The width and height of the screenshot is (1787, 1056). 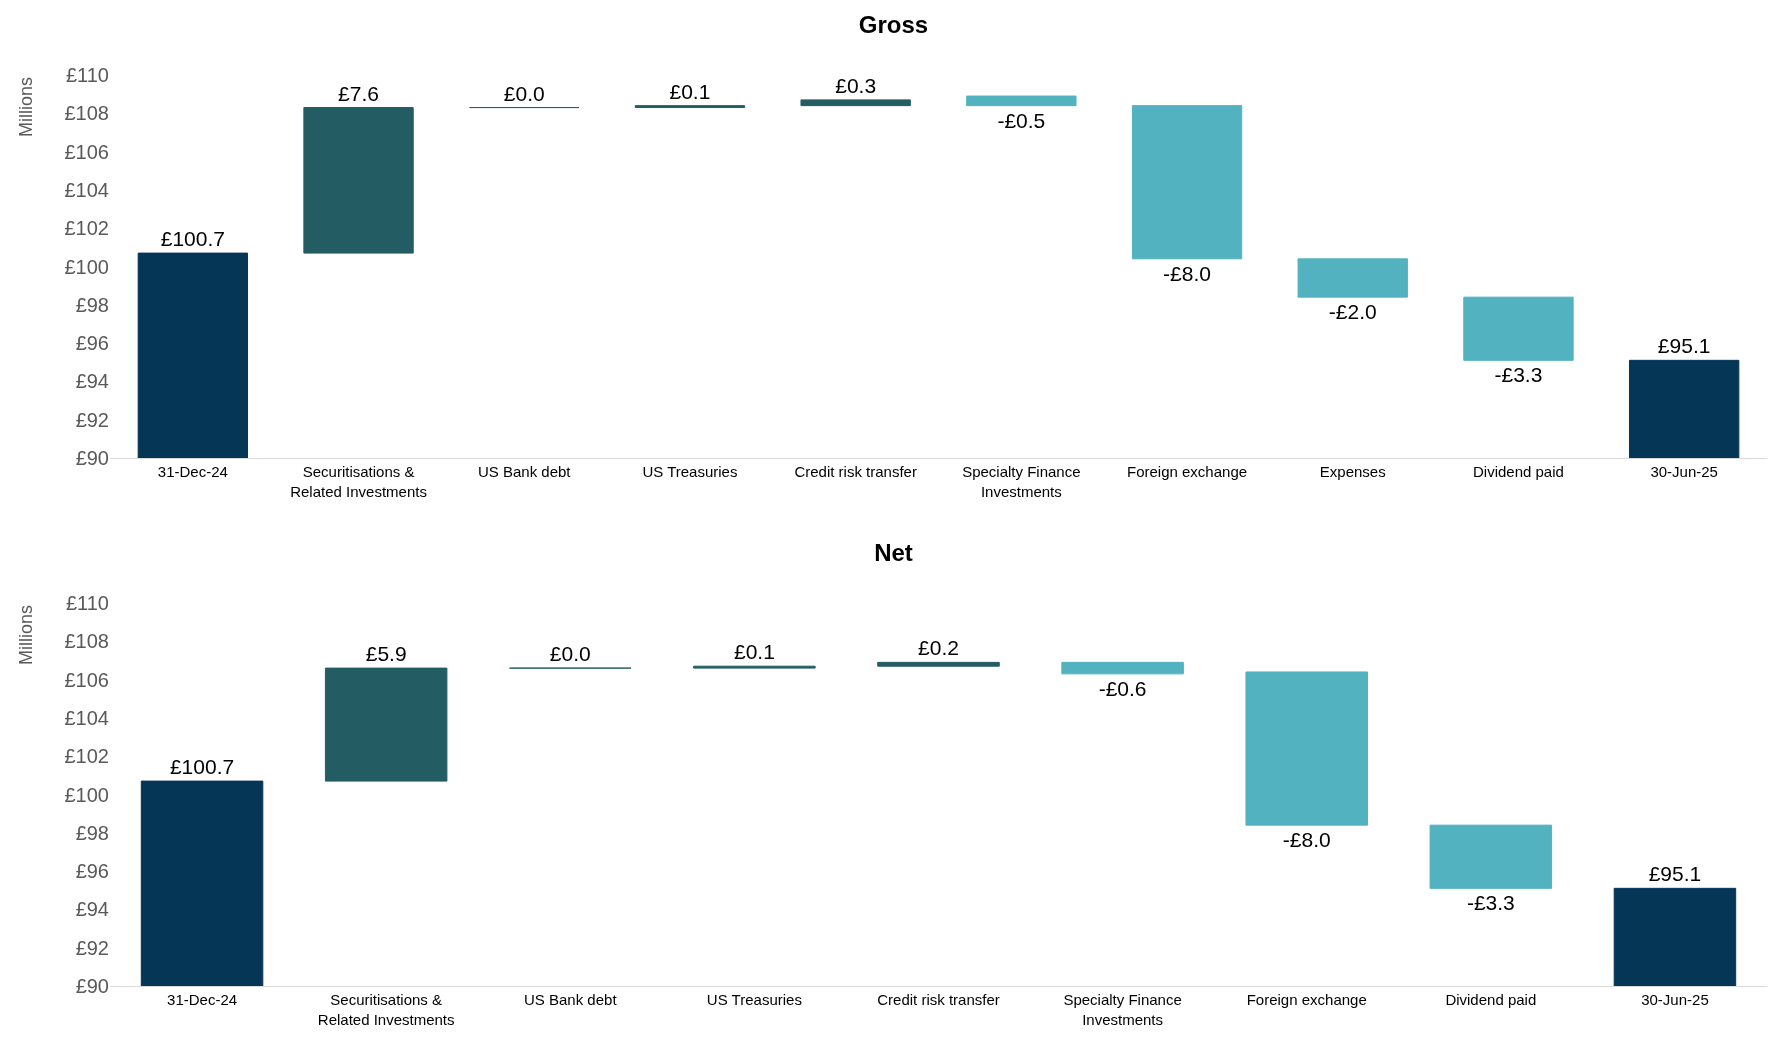 What do you see at coordinates (893, 24) in the screenshot?
I see `chart-title: Gross` at bounding box center [893, 24].